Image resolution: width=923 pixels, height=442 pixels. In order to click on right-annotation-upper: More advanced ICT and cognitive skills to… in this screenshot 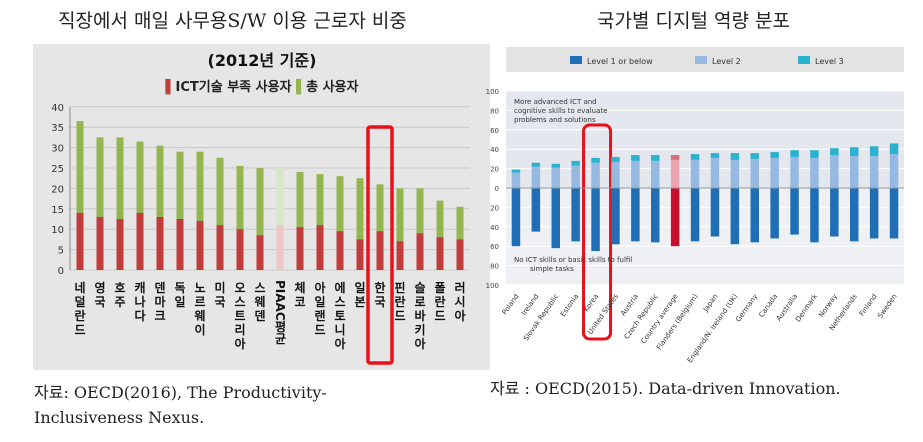, I will do `click(560, 111)`.